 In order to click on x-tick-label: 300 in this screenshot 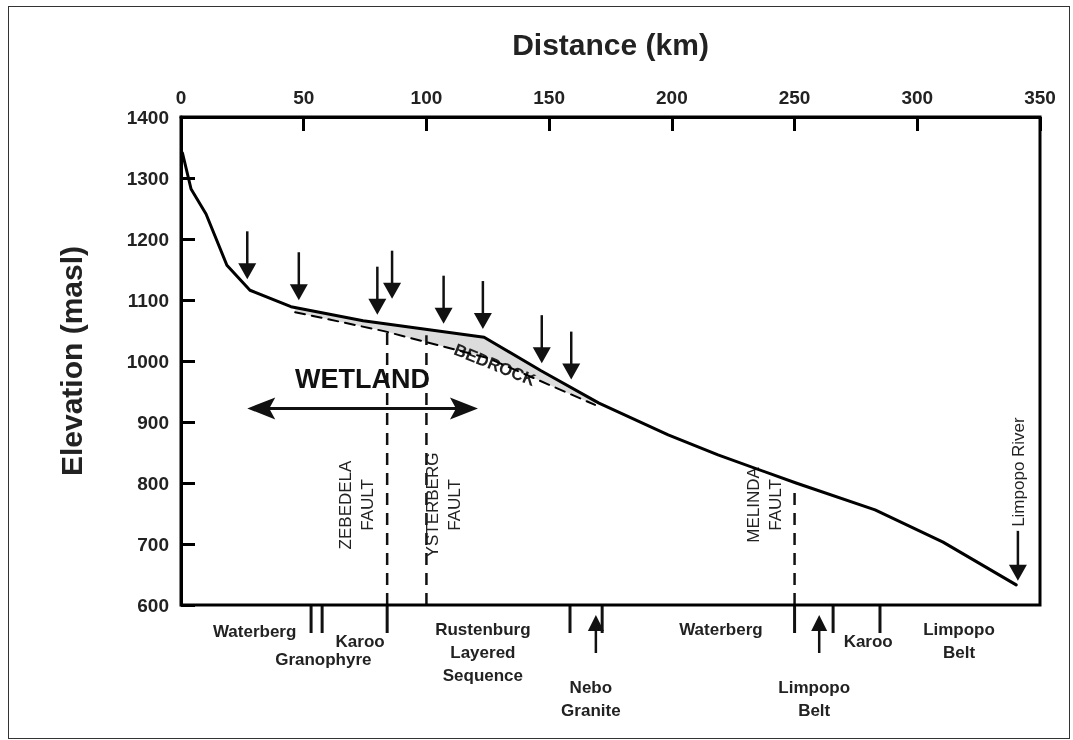, I will do `click(917, 97)`.